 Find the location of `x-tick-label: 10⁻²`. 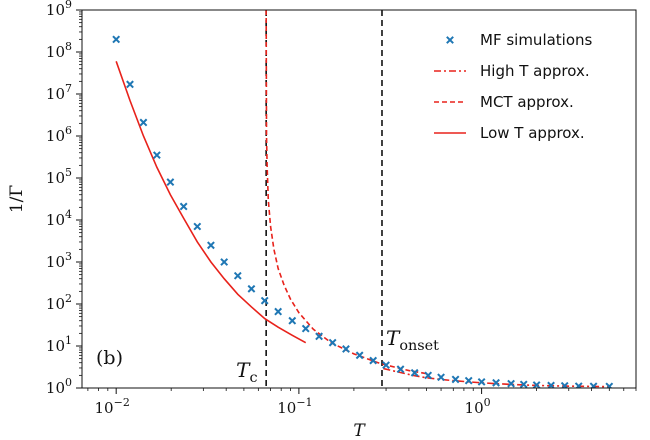

x-tick-label: 10⁻² is located at coordinates (112, 406).